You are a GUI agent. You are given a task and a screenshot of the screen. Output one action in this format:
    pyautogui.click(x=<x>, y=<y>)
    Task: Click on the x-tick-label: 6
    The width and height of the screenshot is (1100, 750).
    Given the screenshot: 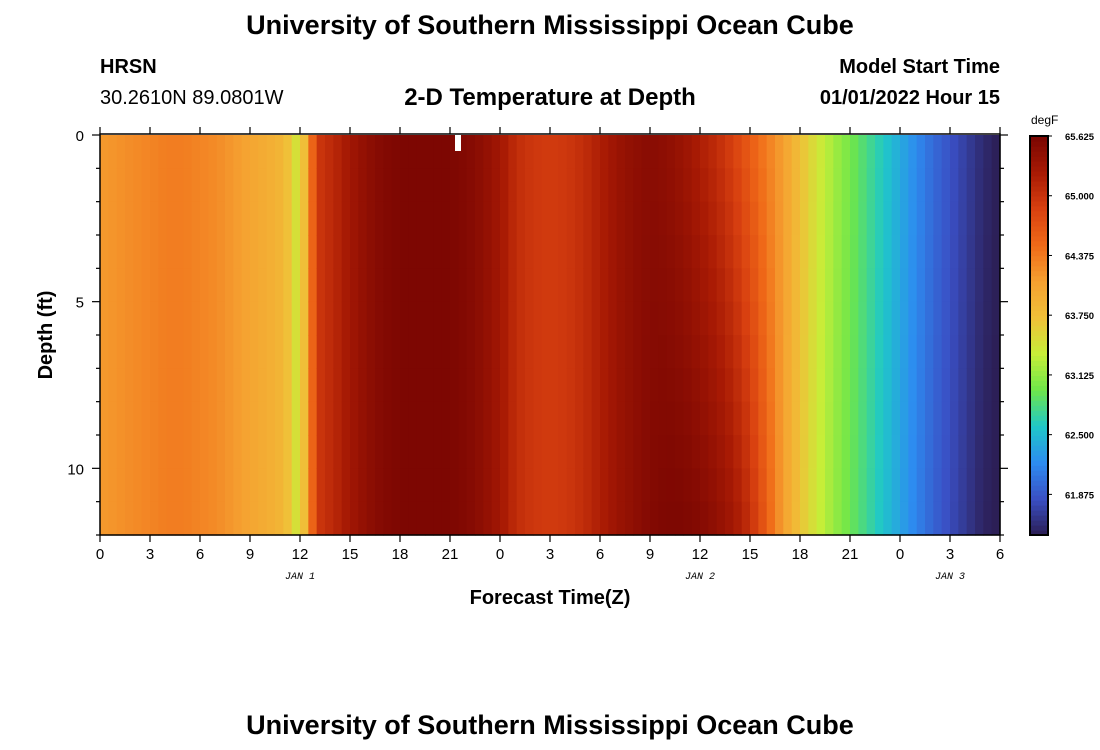 What is the action you would take?
    pyautogui.click(x=200, y=554)
    